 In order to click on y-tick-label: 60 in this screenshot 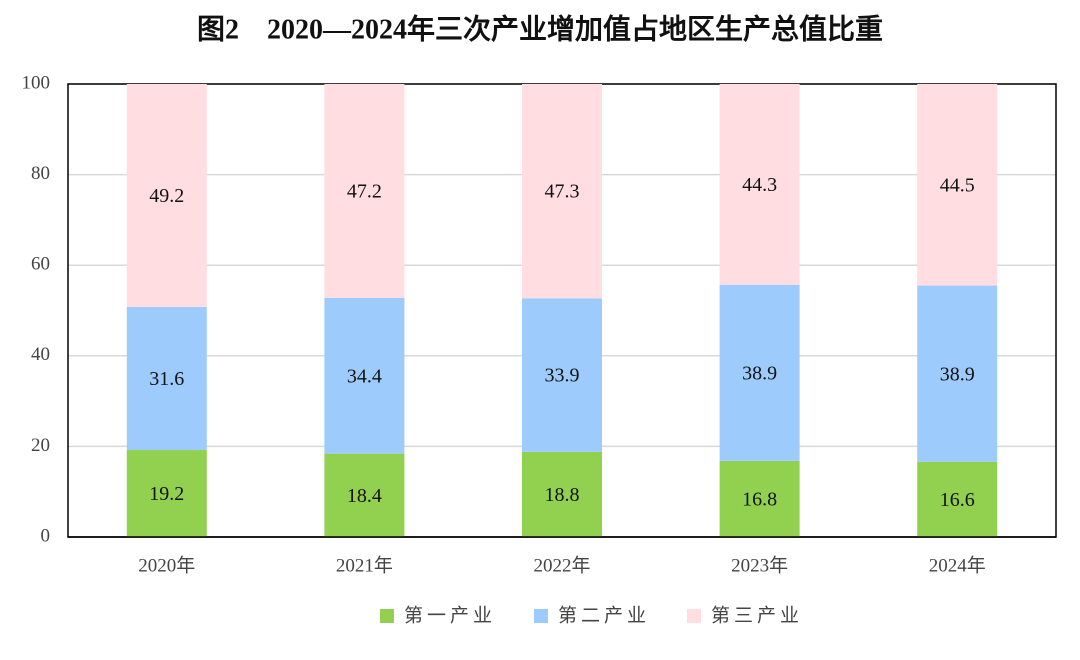, I will do `click(40, 264)`.